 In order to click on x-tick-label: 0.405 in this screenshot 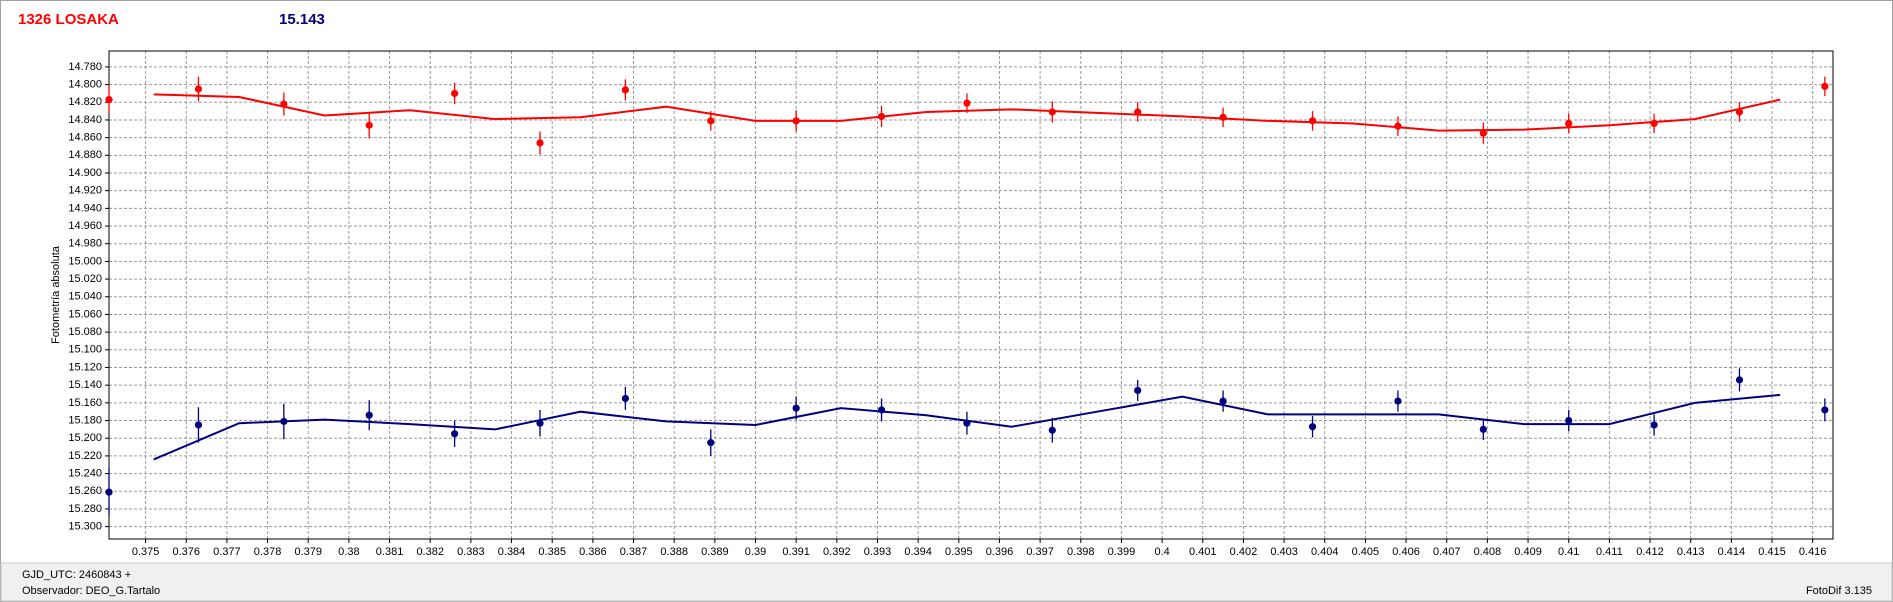, I will do `click(1366, 552)`.